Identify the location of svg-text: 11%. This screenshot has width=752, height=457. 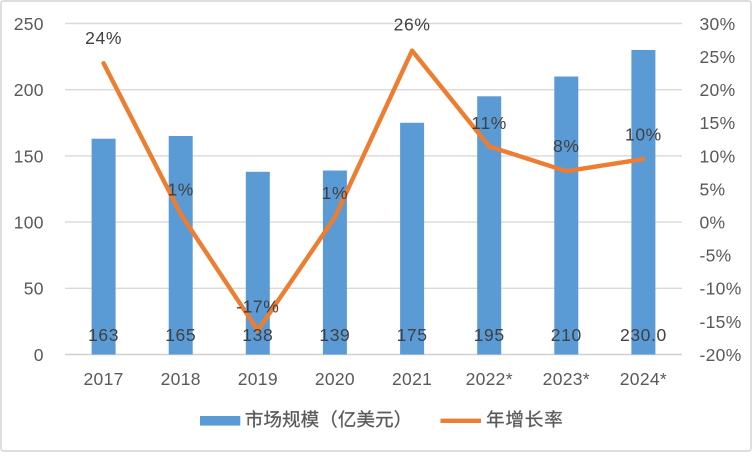
(489, 123).